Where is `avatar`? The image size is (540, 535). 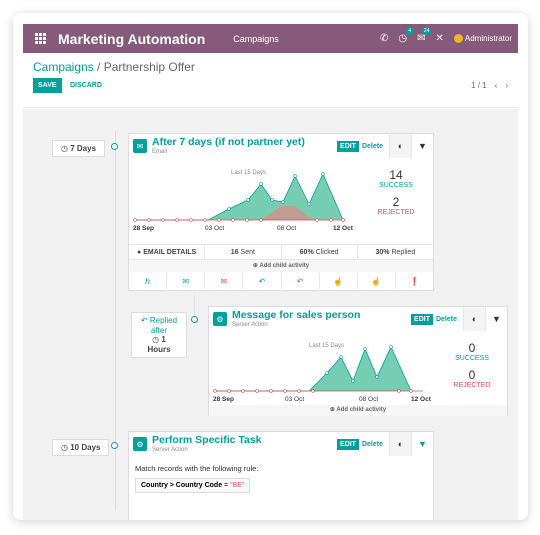 avatar is located at coordinates (458, 38).